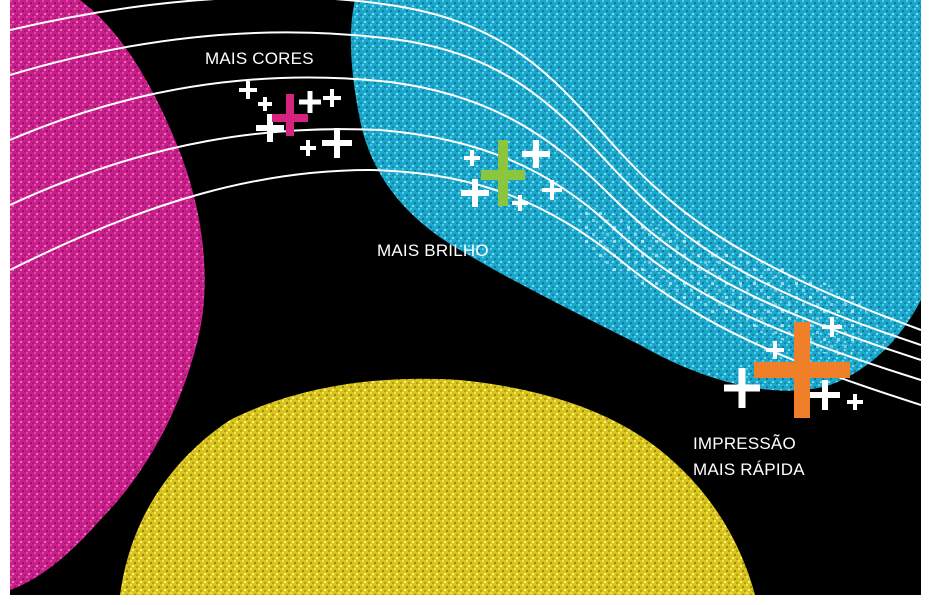 The height and width of the screenshot is (605, 931). I want to click on faster-printing-line2: MAIS RÁPIDA, so click(749, 469).